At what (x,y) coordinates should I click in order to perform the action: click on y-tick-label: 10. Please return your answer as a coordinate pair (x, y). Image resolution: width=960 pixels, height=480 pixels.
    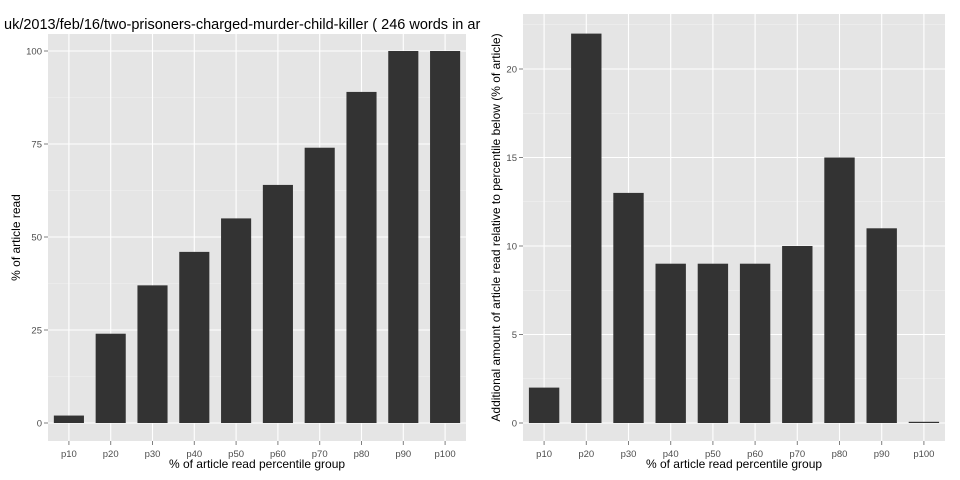
    Looking at the image, I should click on (511, 247).